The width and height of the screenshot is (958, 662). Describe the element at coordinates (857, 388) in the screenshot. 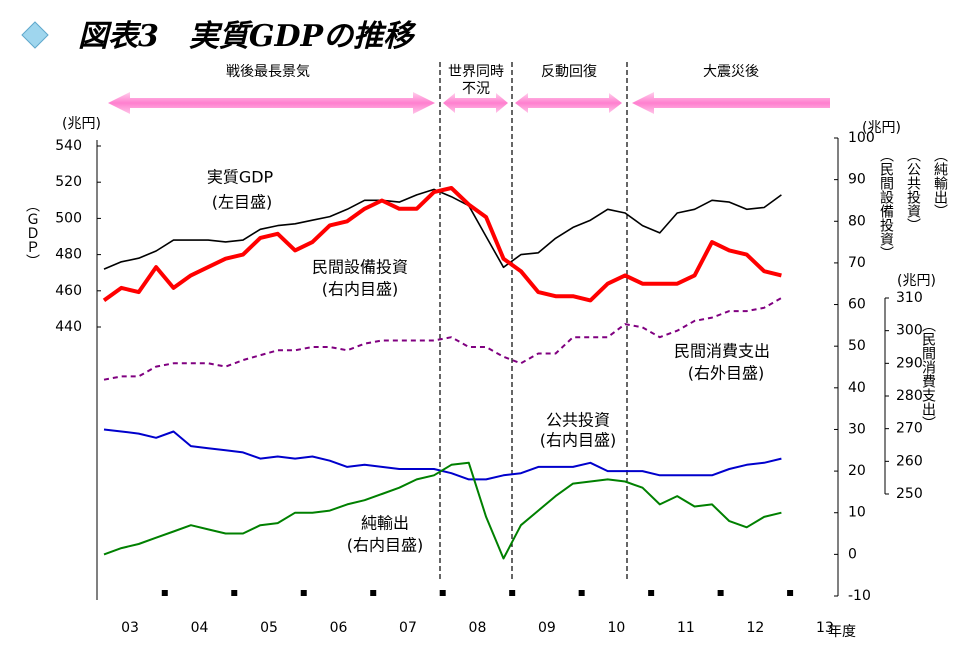

I see `y2-tick-label: 40` at that location.